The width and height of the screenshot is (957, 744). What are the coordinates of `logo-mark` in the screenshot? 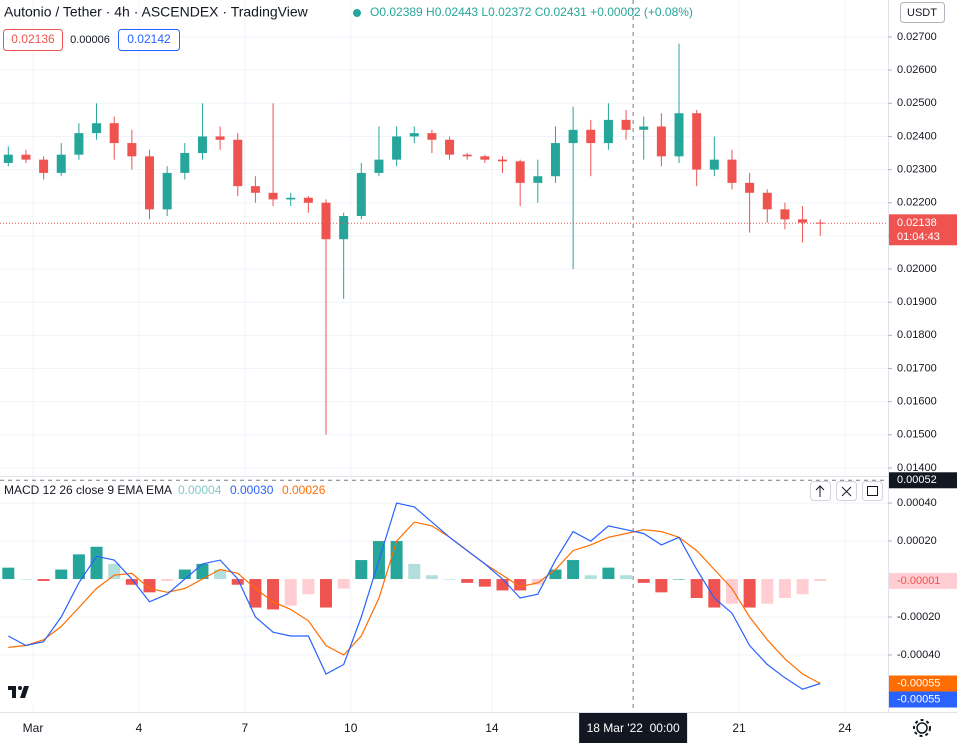 It's located at (18, 692).